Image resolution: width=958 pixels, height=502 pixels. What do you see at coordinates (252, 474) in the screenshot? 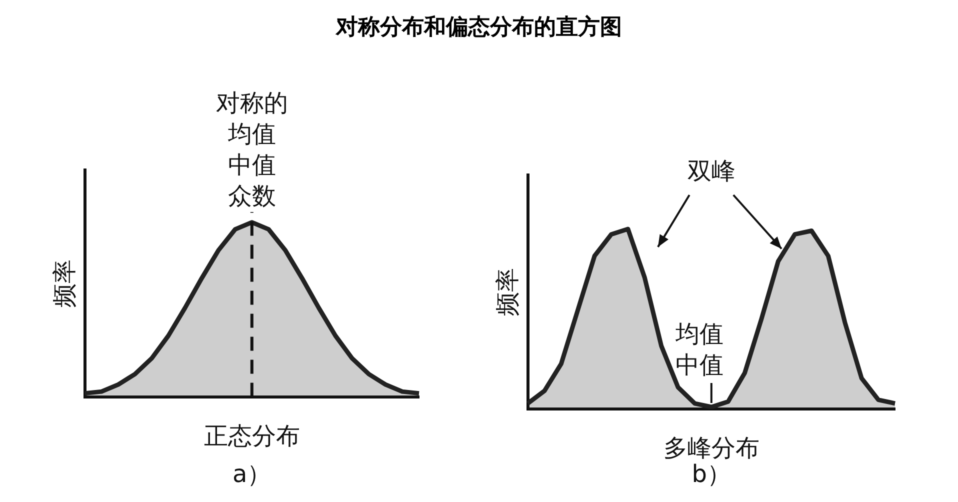
I see `text: a）` at bounding box center [252, 474].